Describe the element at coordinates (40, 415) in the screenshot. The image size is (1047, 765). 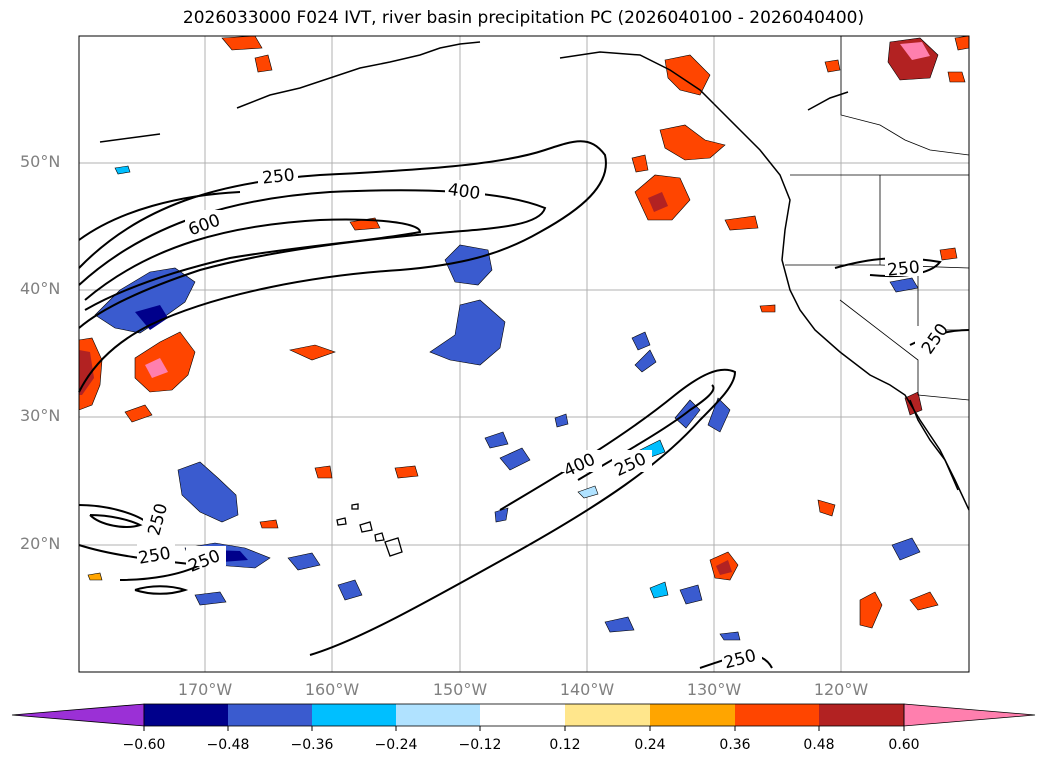
I see `lat-label: 30°N` at that location.